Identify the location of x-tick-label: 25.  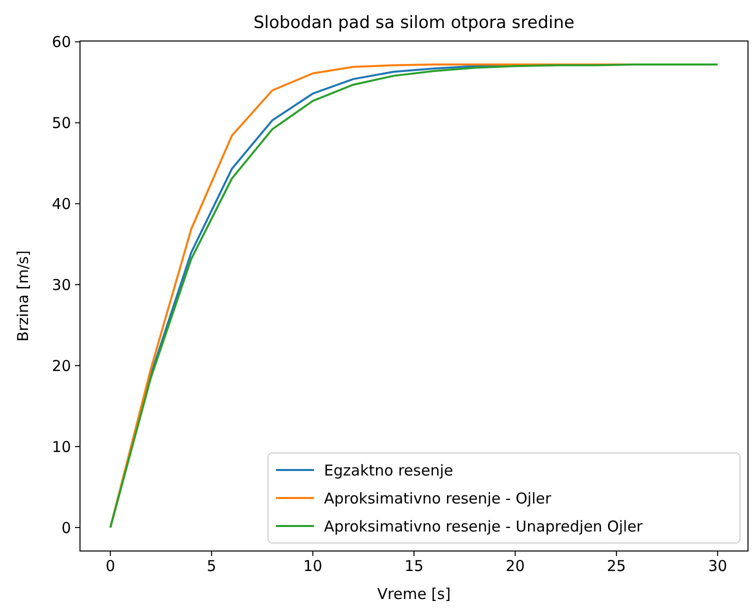
(616, 566).